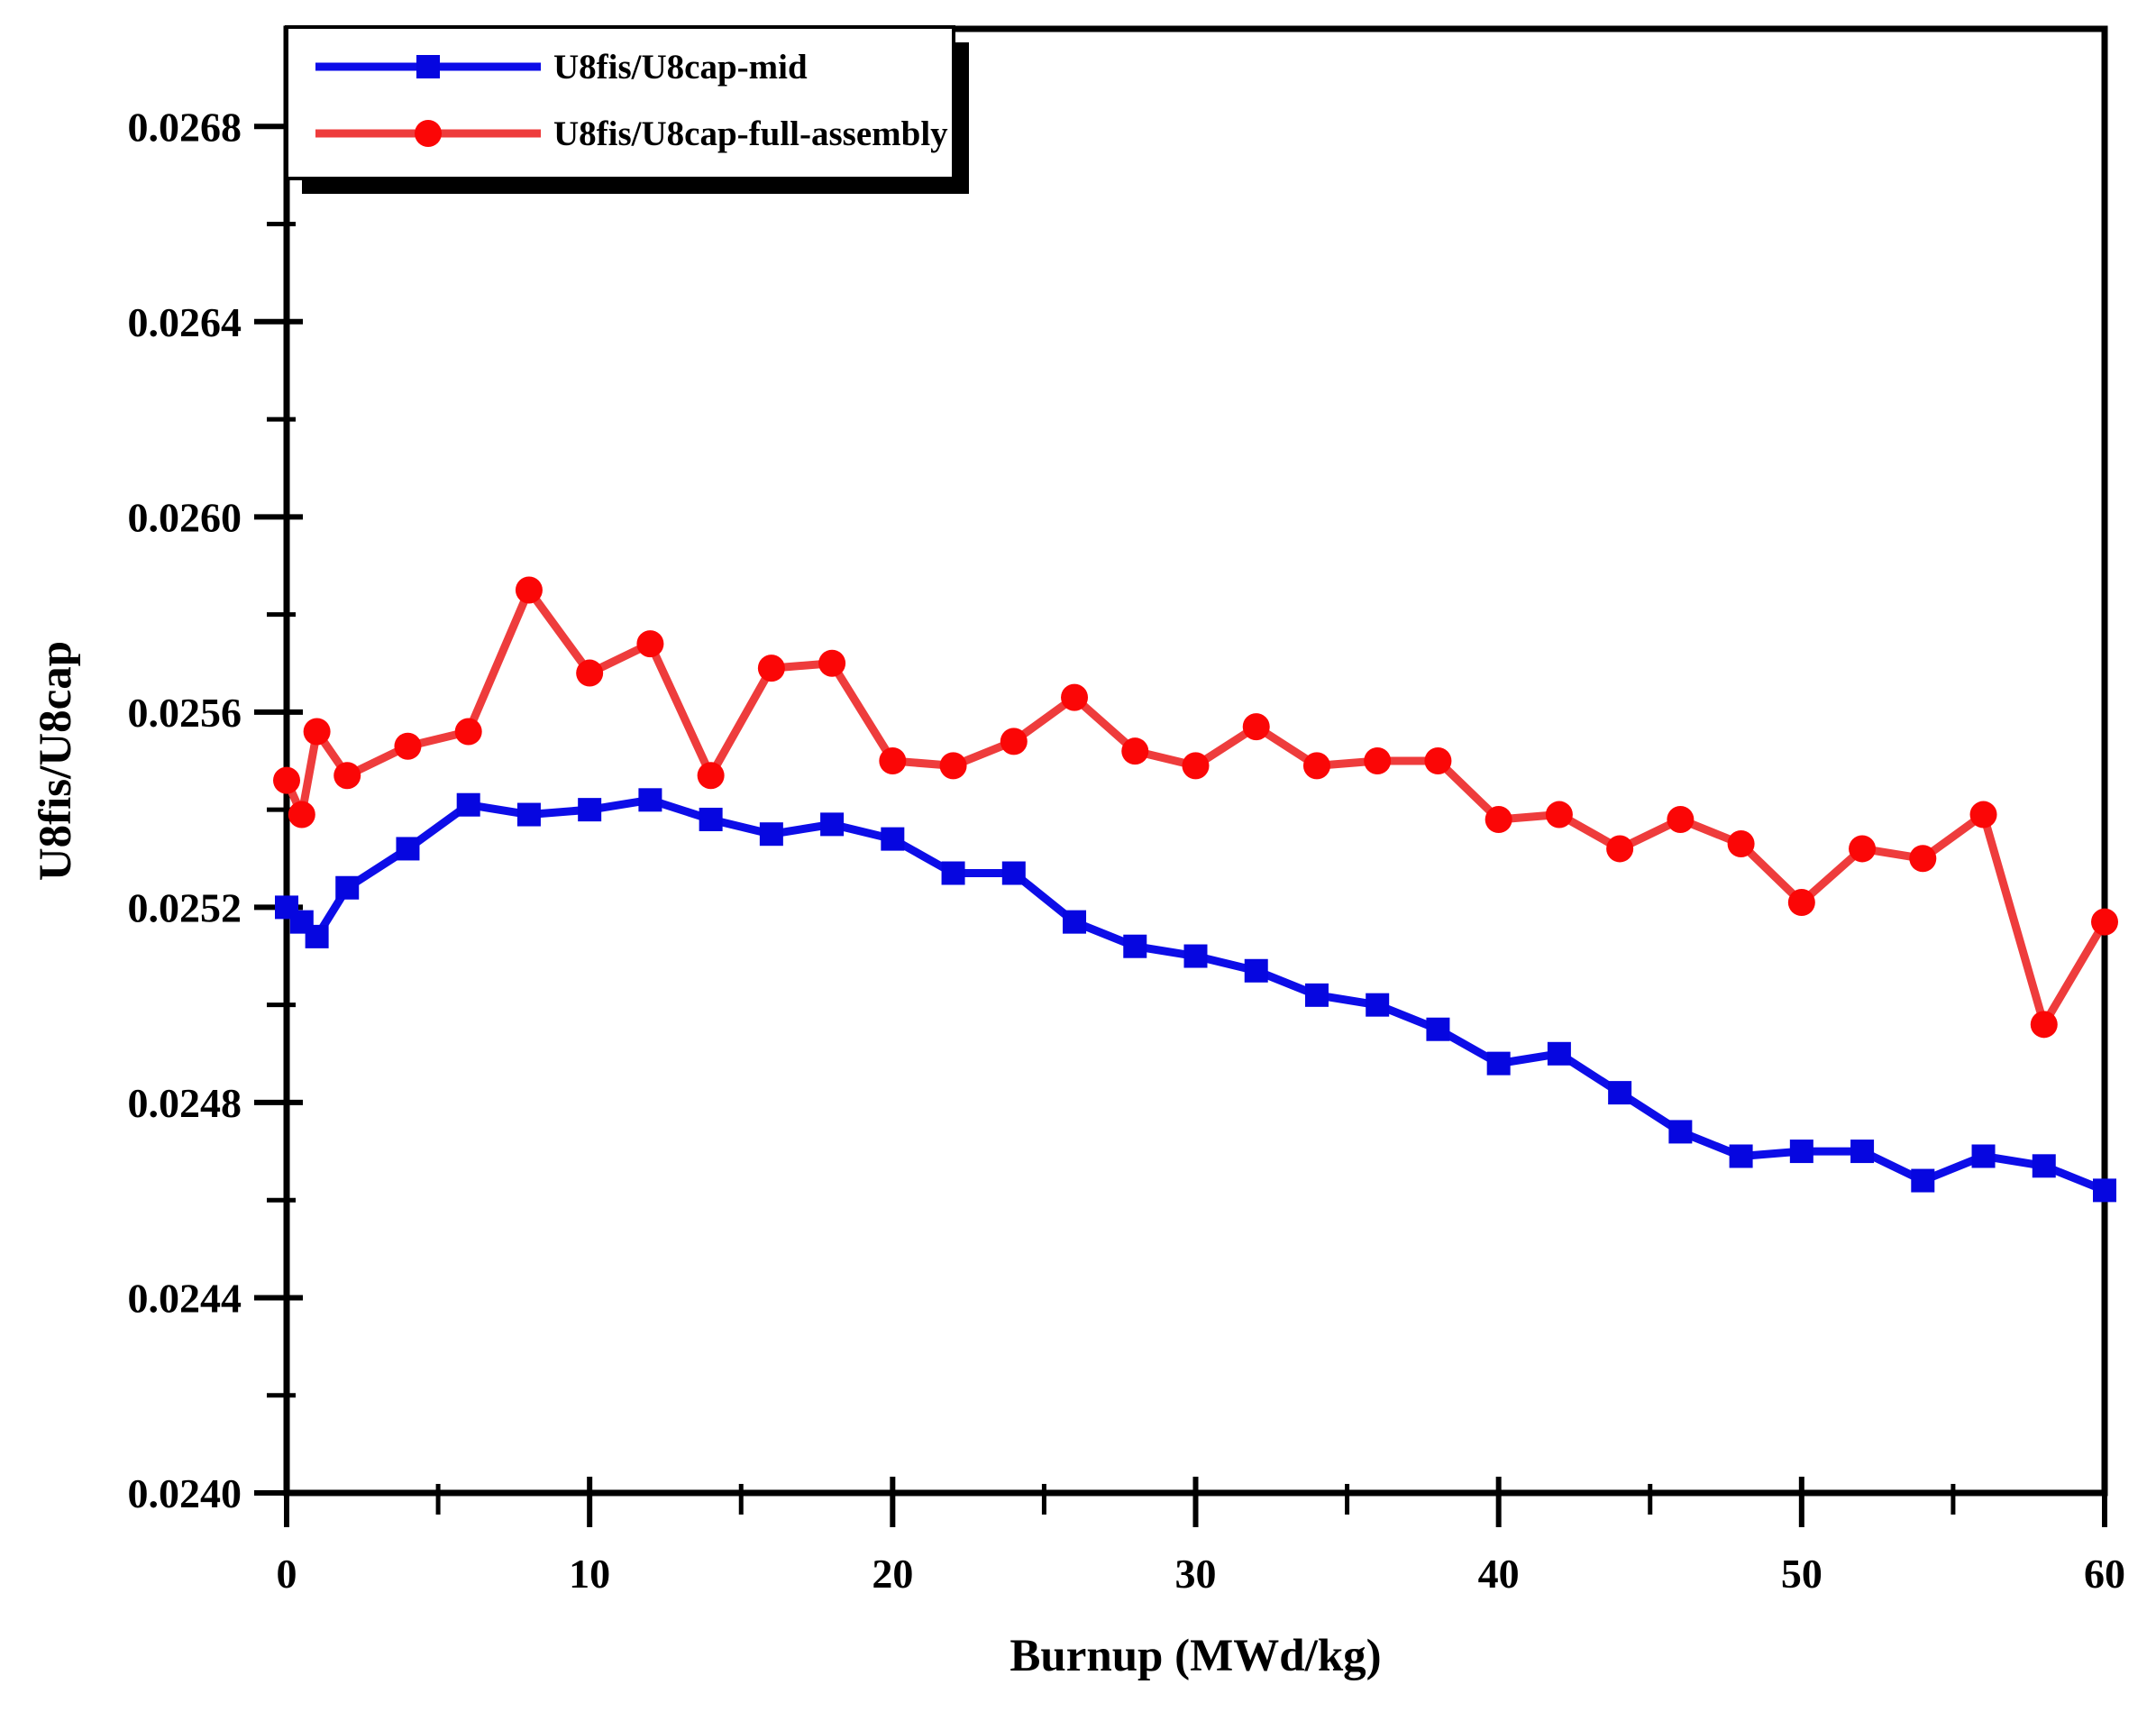 The width and height of the screenshot is (2156, 1712). What do you see at coordinates (185, 322) in the screenshot?
I see `y-tick-label: 0.0264` at bounding box center [185, 322].